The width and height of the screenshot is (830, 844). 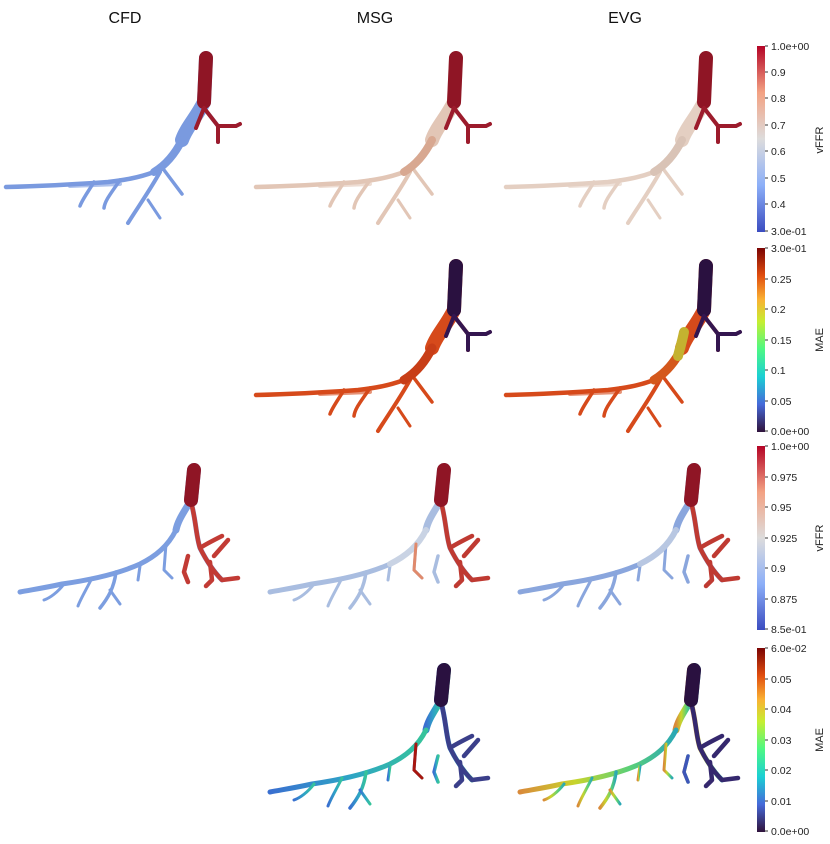 I want to click on colorbar-tick: 0.95, so click(x=781, y=508).